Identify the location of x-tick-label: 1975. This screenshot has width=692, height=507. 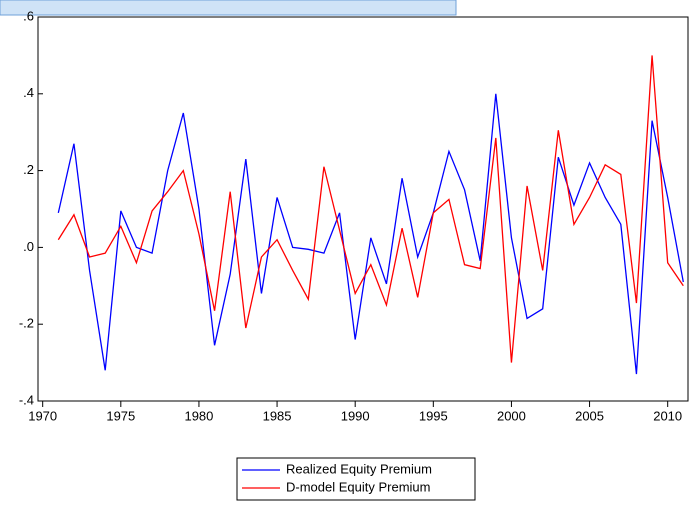
(120, 415).